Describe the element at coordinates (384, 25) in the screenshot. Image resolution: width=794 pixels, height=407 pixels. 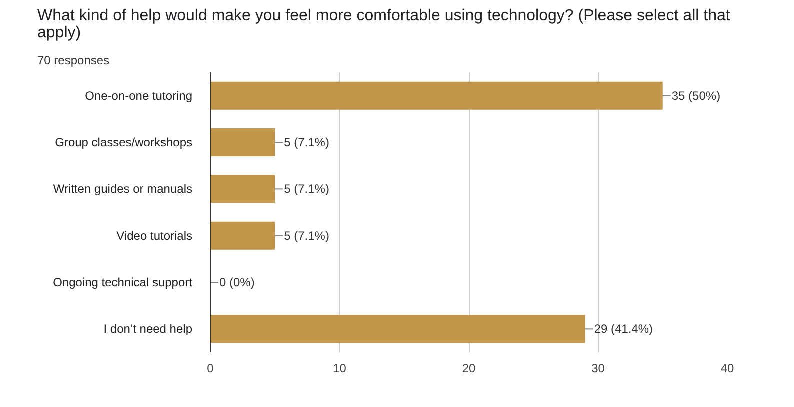
I see `chart-title: What kind of help would make you feel more comfortable using technology? (Please select all that apply)` at that location.